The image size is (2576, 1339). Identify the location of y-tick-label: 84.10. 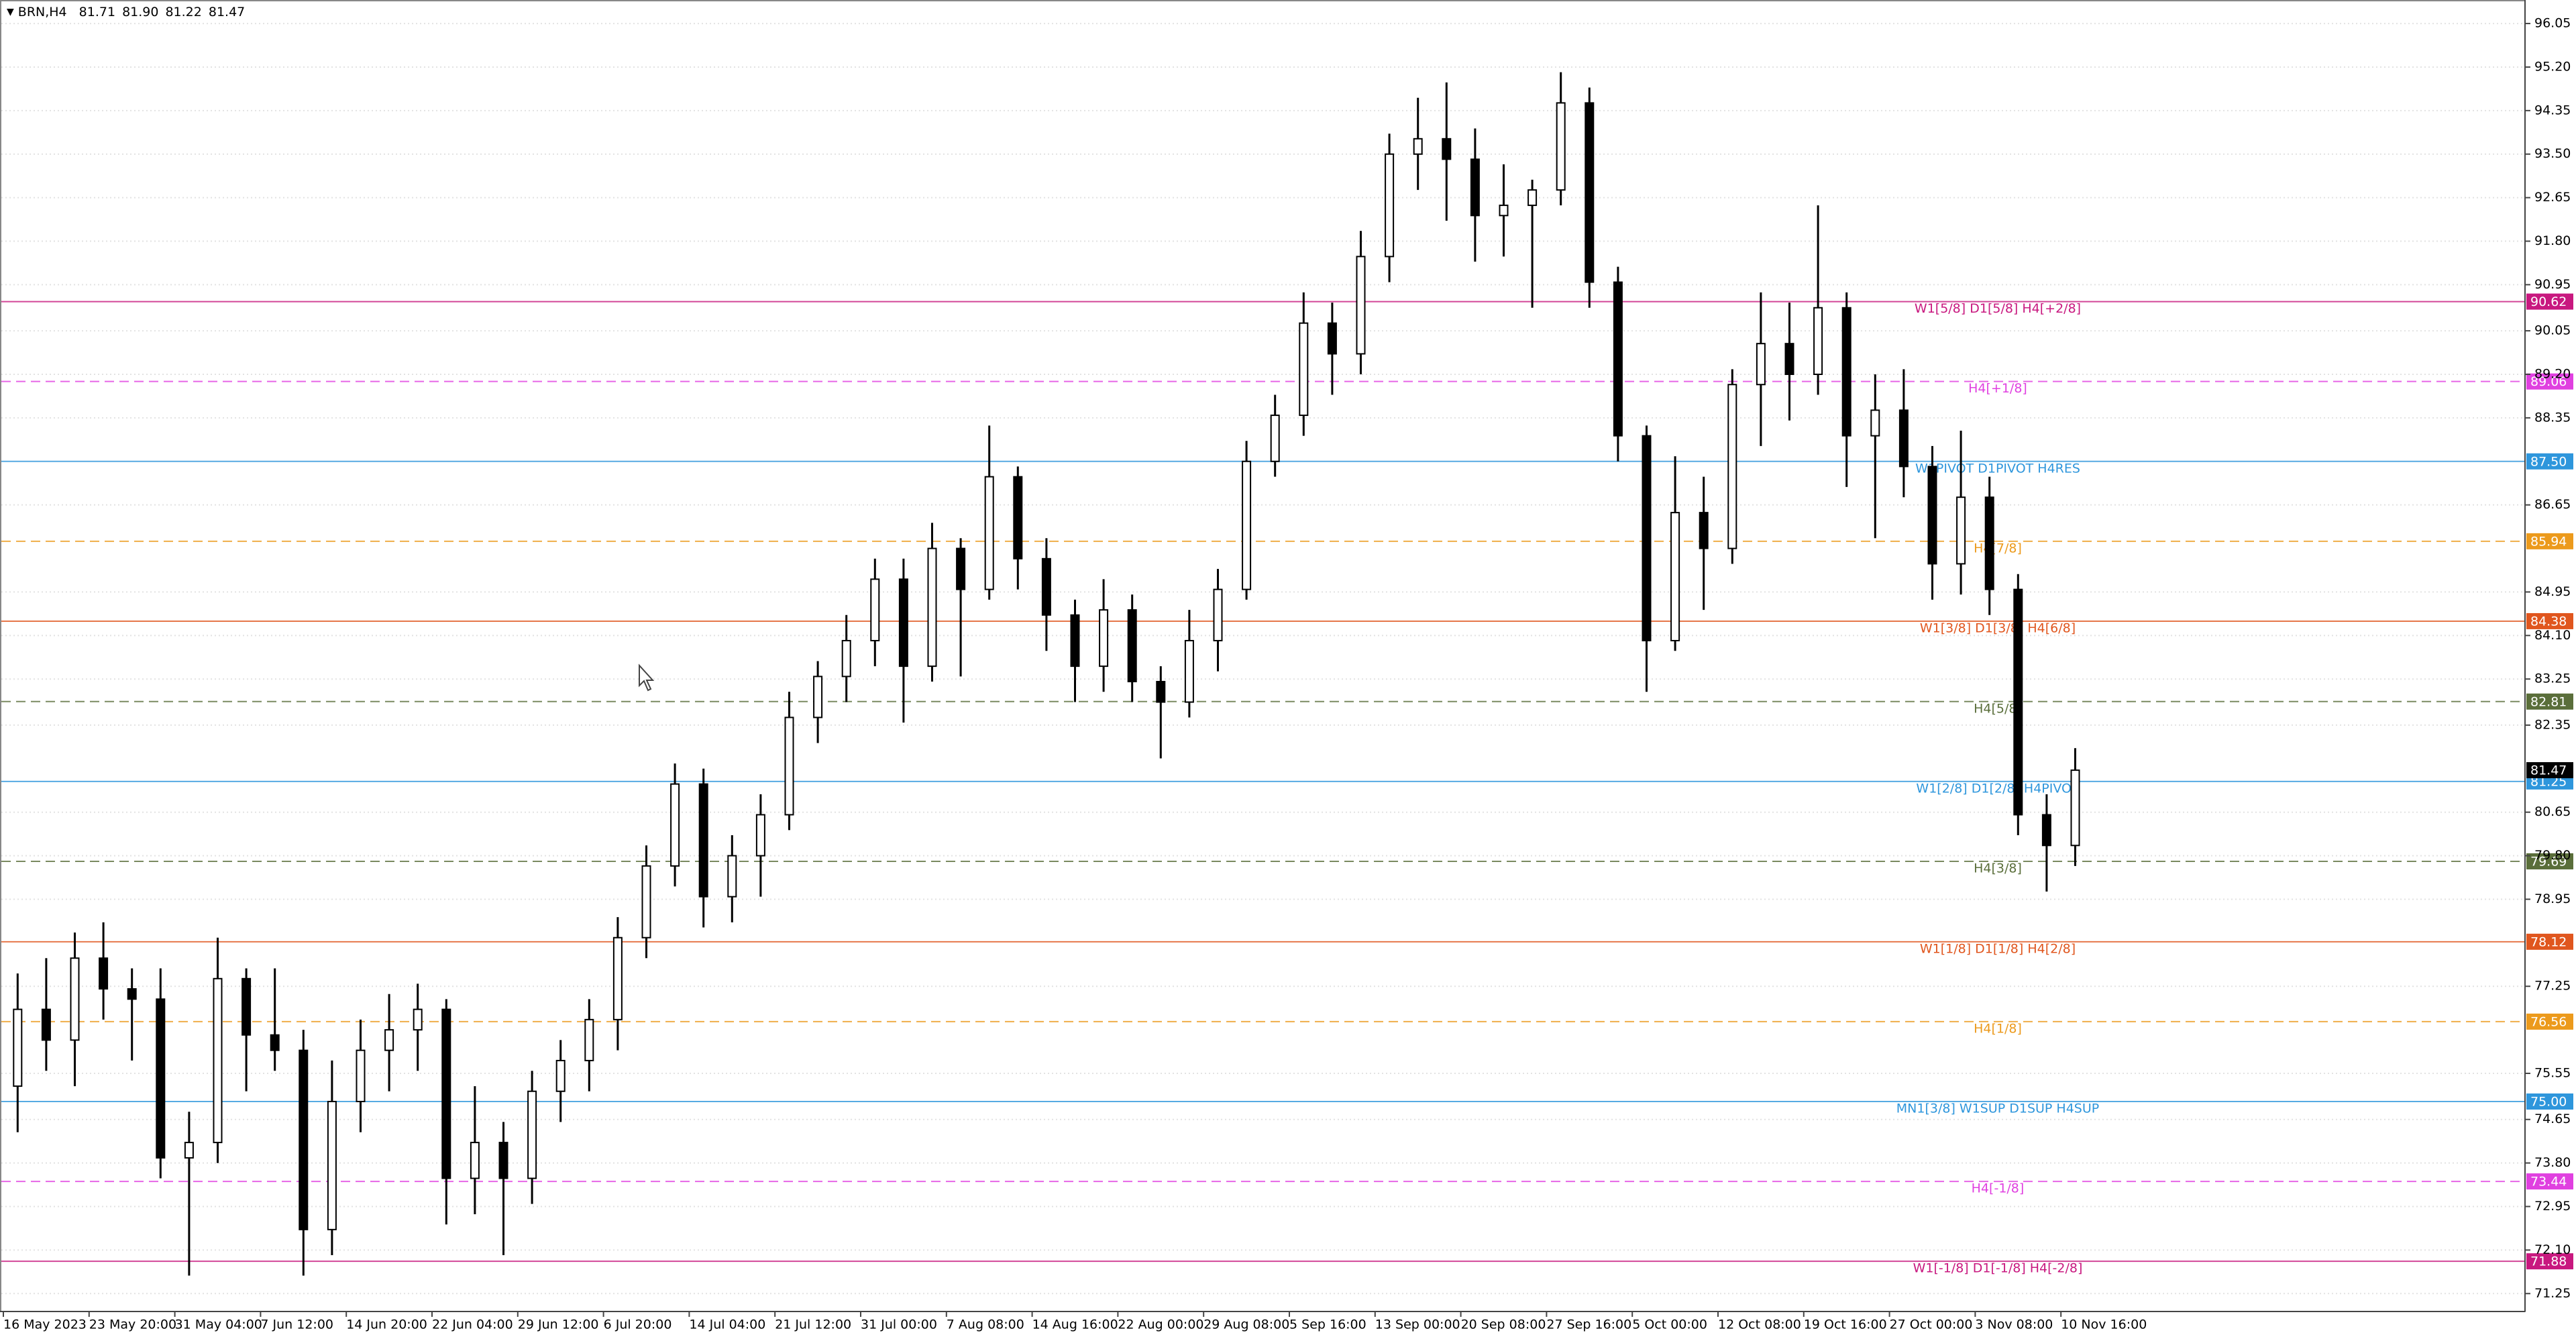
(2552, 635).